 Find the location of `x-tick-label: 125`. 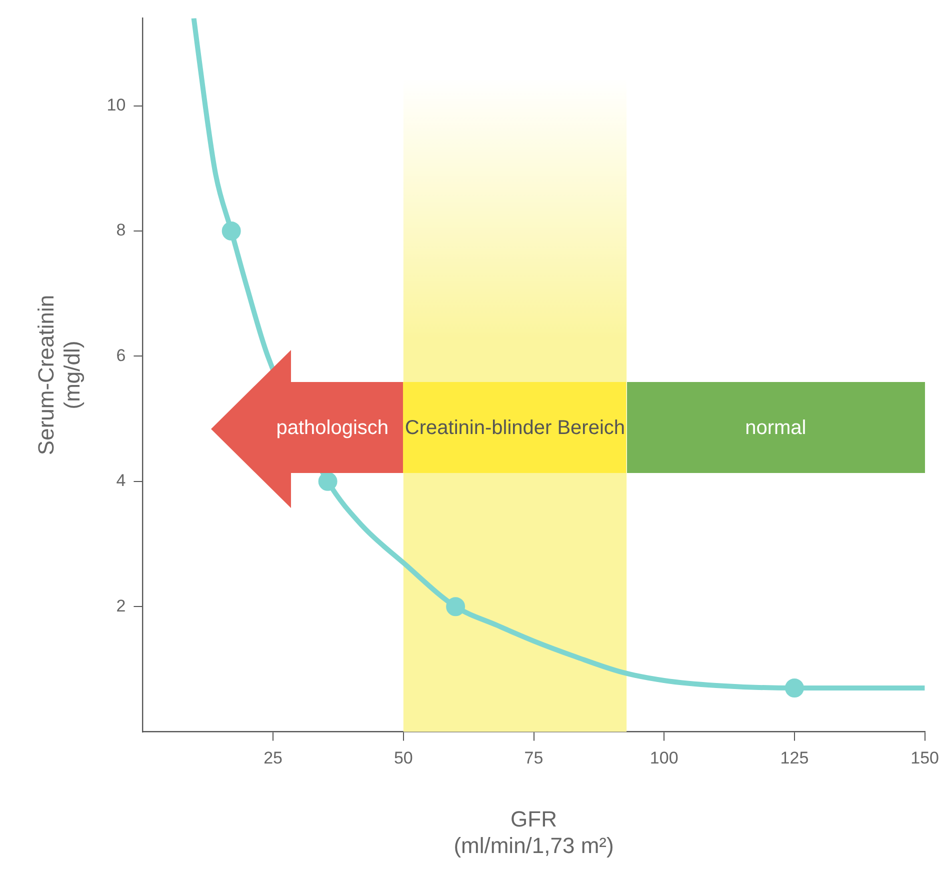

x-tick-label: 125 is located at coordinates (794, 758).